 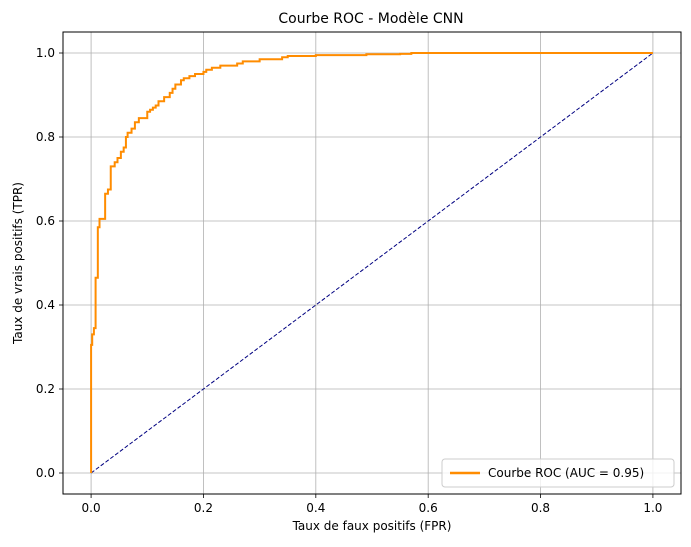 What do you see at coordinates (652, 508) in the screenshot?
I see `x-tick-label: 1.0` at bounding box center [652, 508].